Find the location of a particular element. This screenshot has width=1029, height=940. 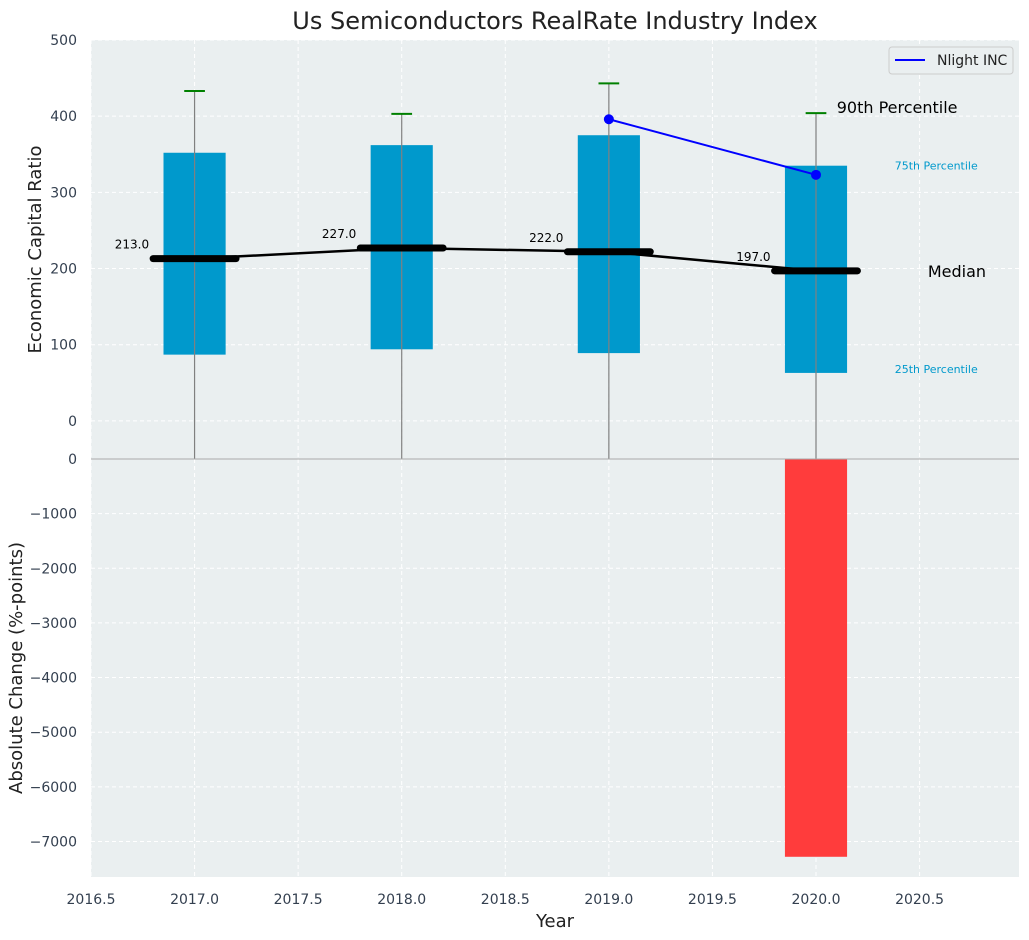

p90-annotation: 90th Percentile is located at coordinates (897, 107).